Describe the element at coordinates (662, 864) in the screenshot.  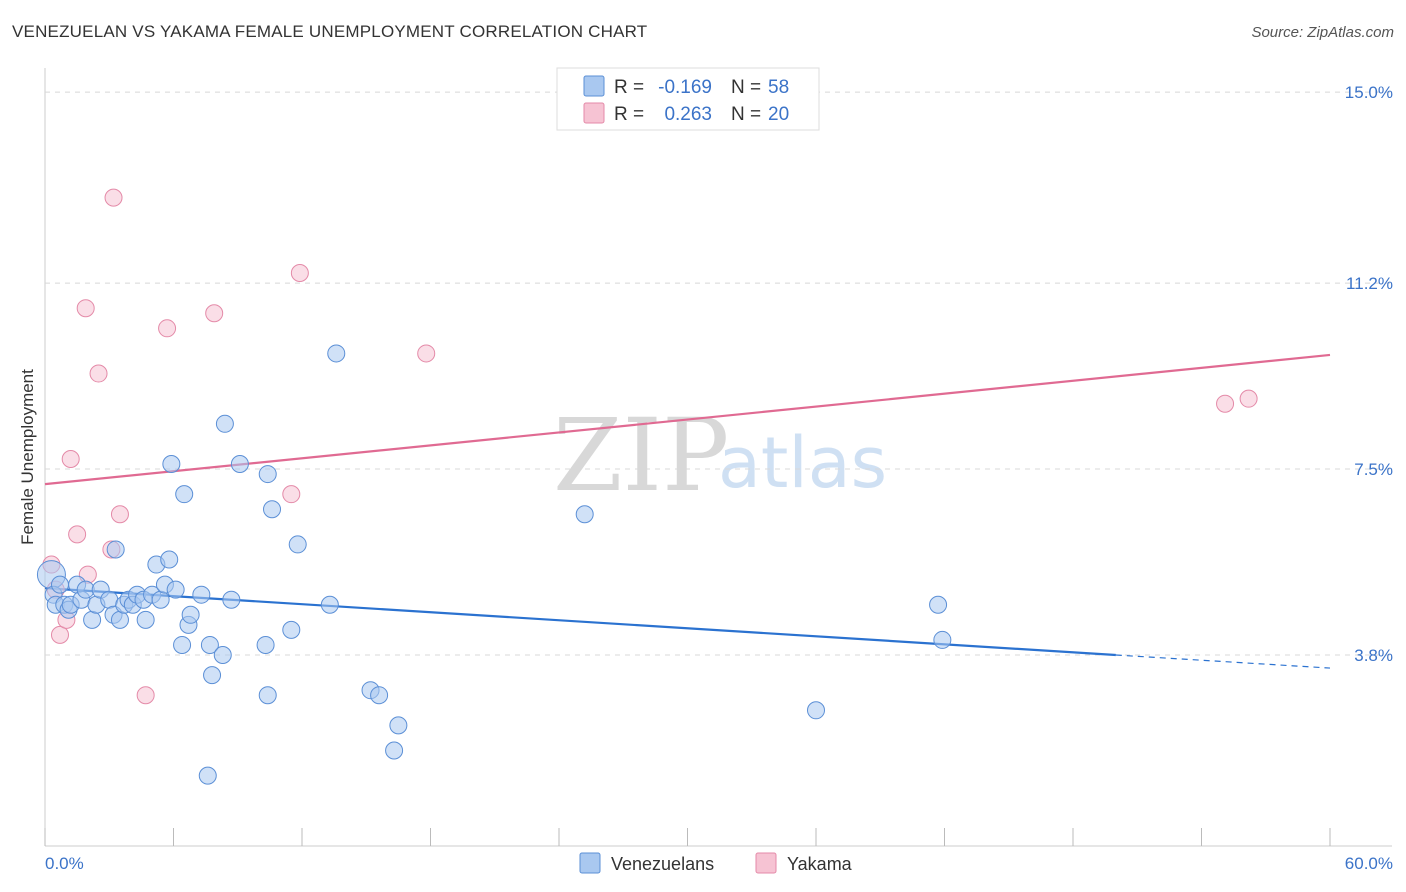
I see `bottom-legend-venezuelans: Venezuelans` at that location.